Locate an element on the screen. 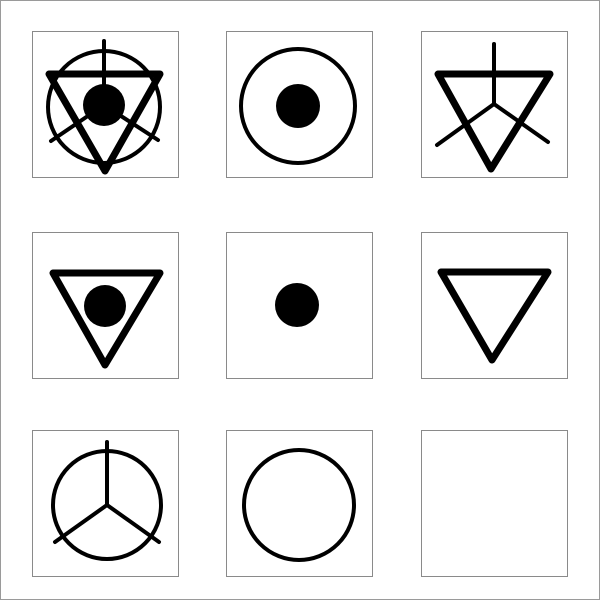  cell-r1-c3 is located at coordinates (494, 104).